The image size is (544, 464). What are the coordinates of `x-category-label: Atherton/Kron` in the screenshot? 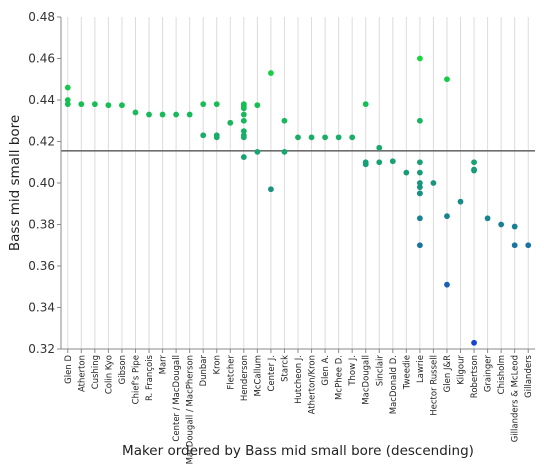 It's located at (313, 384).